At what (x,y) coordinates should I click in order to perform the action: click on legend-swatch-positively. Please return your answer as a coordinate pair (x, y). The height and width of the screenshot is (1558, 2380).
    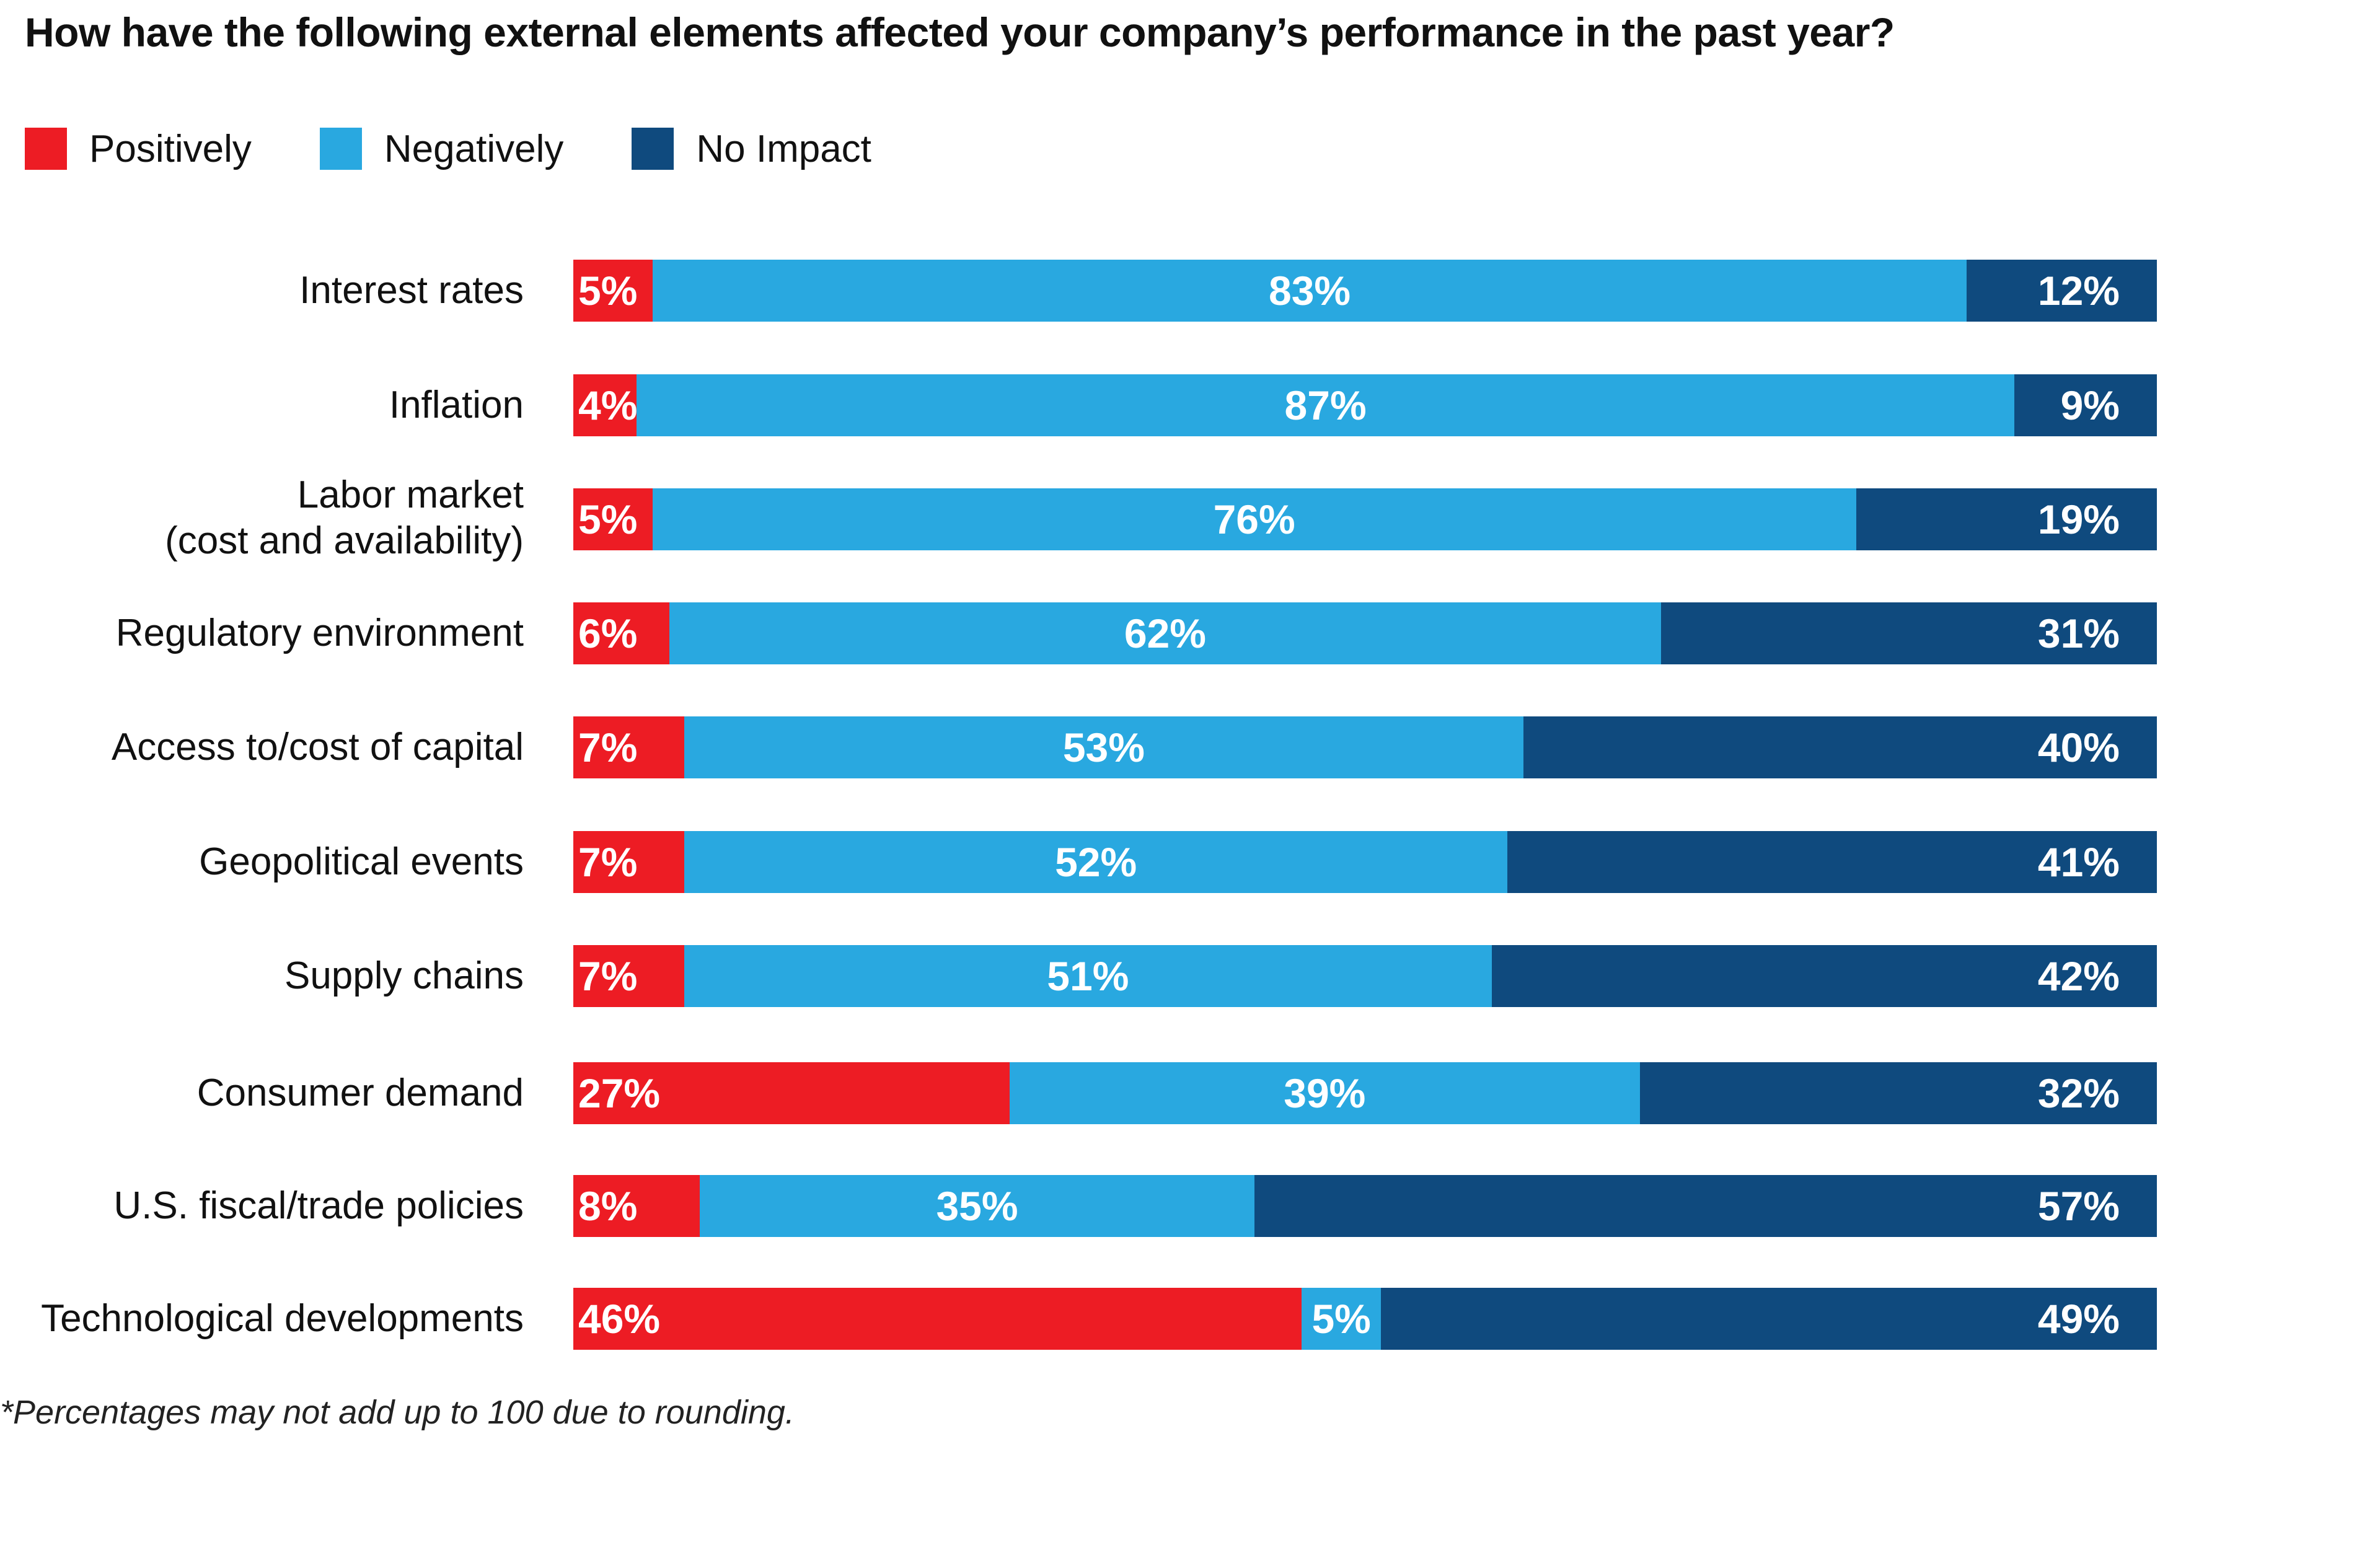
    Looking at the image, I should click on (46, 149).